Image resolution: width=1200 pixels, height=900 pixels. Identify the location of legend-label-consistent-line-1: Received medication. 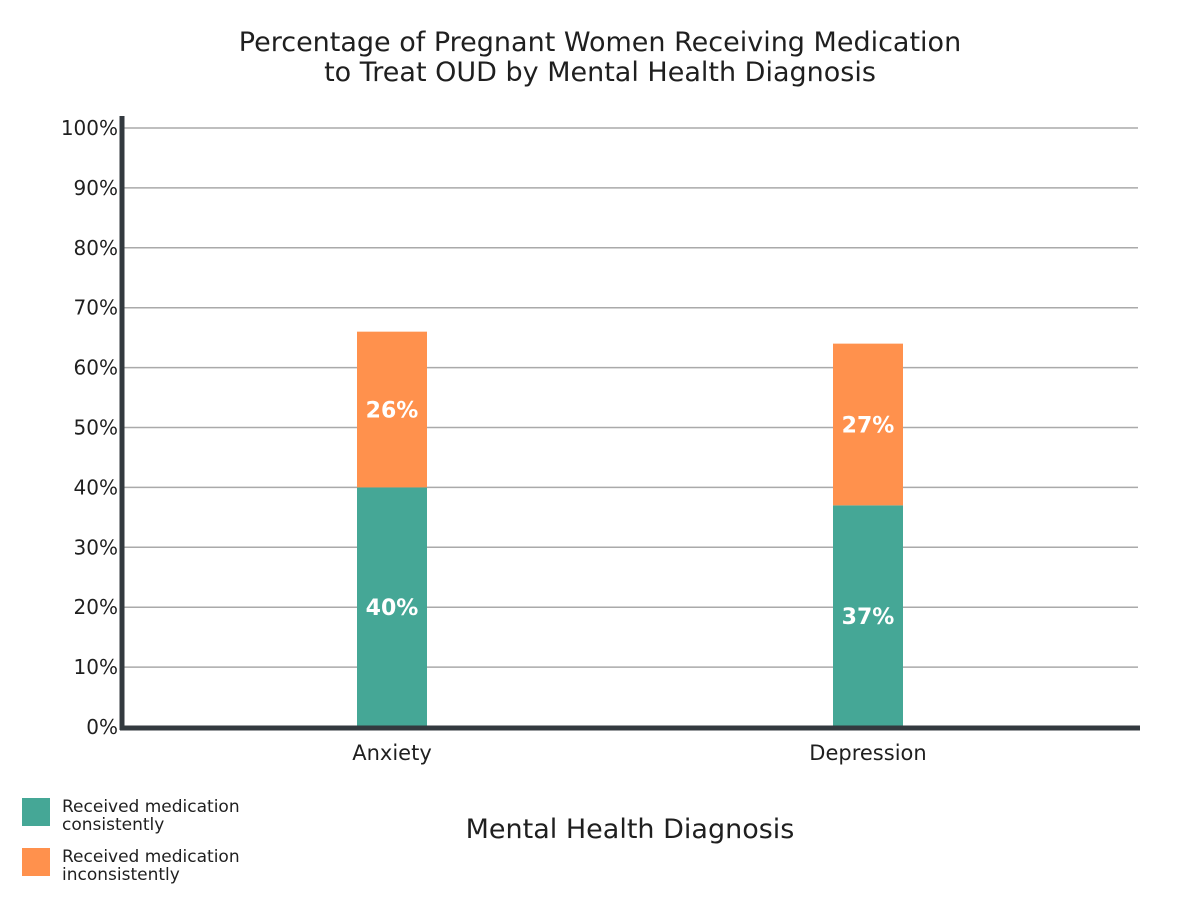
(151, 807).